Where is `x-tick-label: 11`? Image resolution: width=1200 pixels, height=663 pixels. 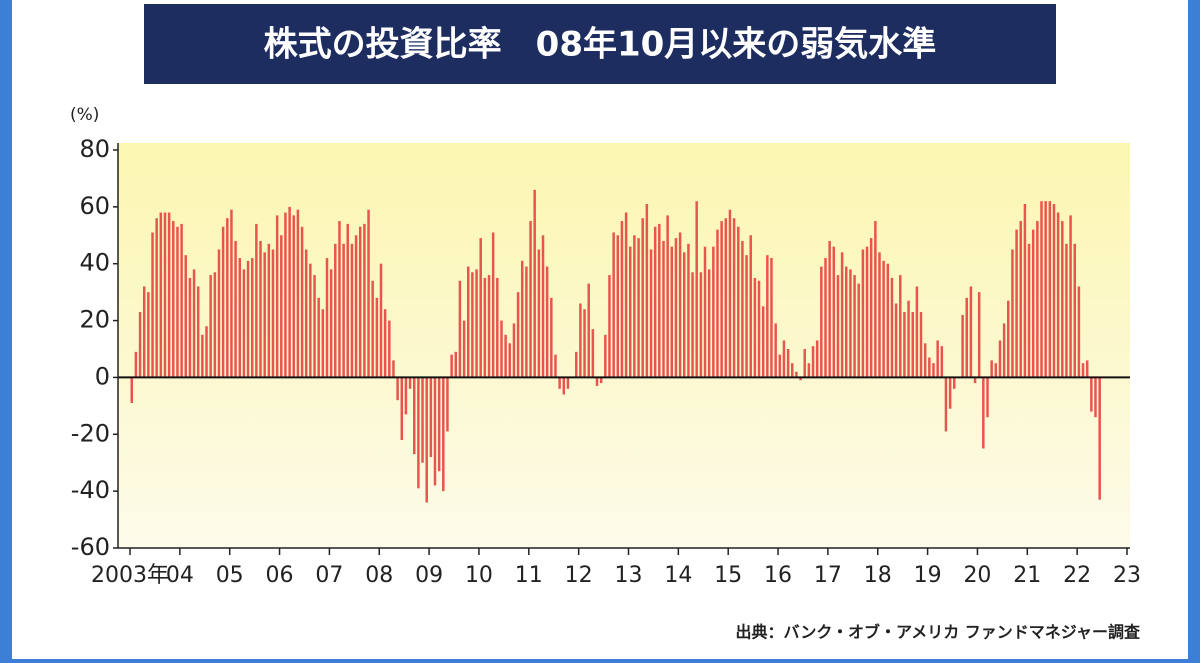
x-tick-label: 11 is located at coordinates (529, 575).